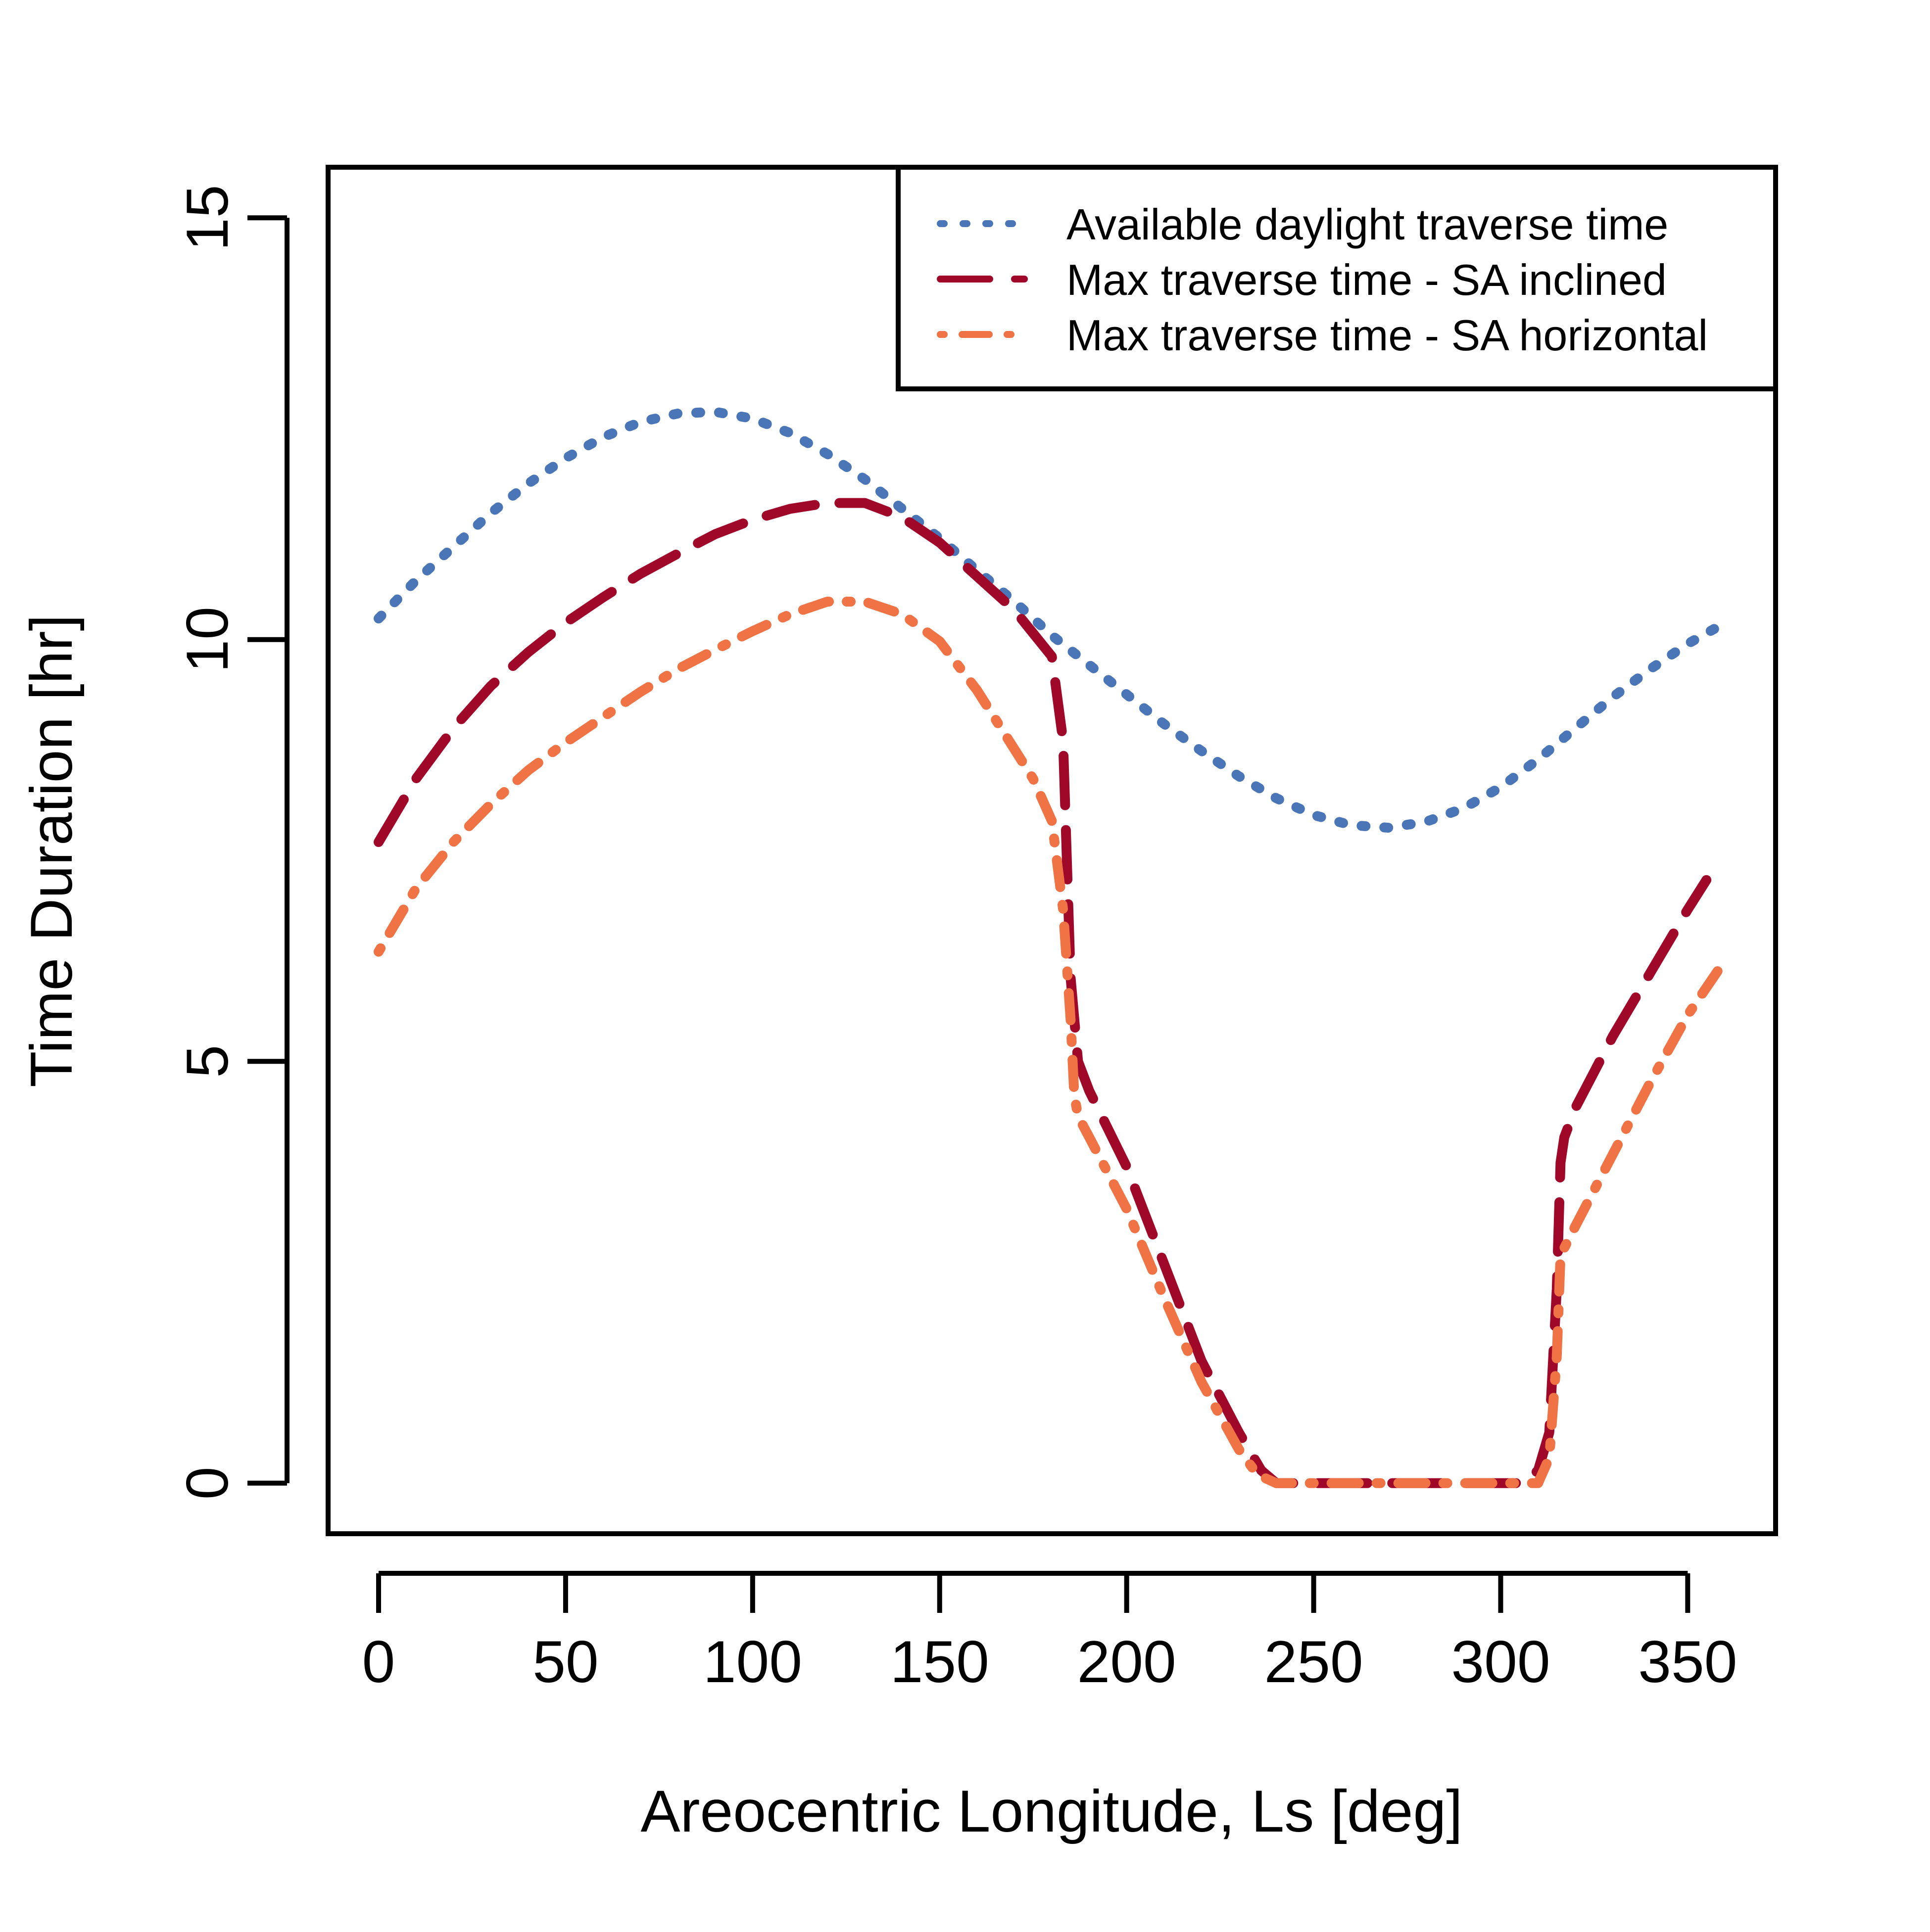 The image size is (1930, 1932). I want to click on x-tick-label: 0, so click(378, 1662).